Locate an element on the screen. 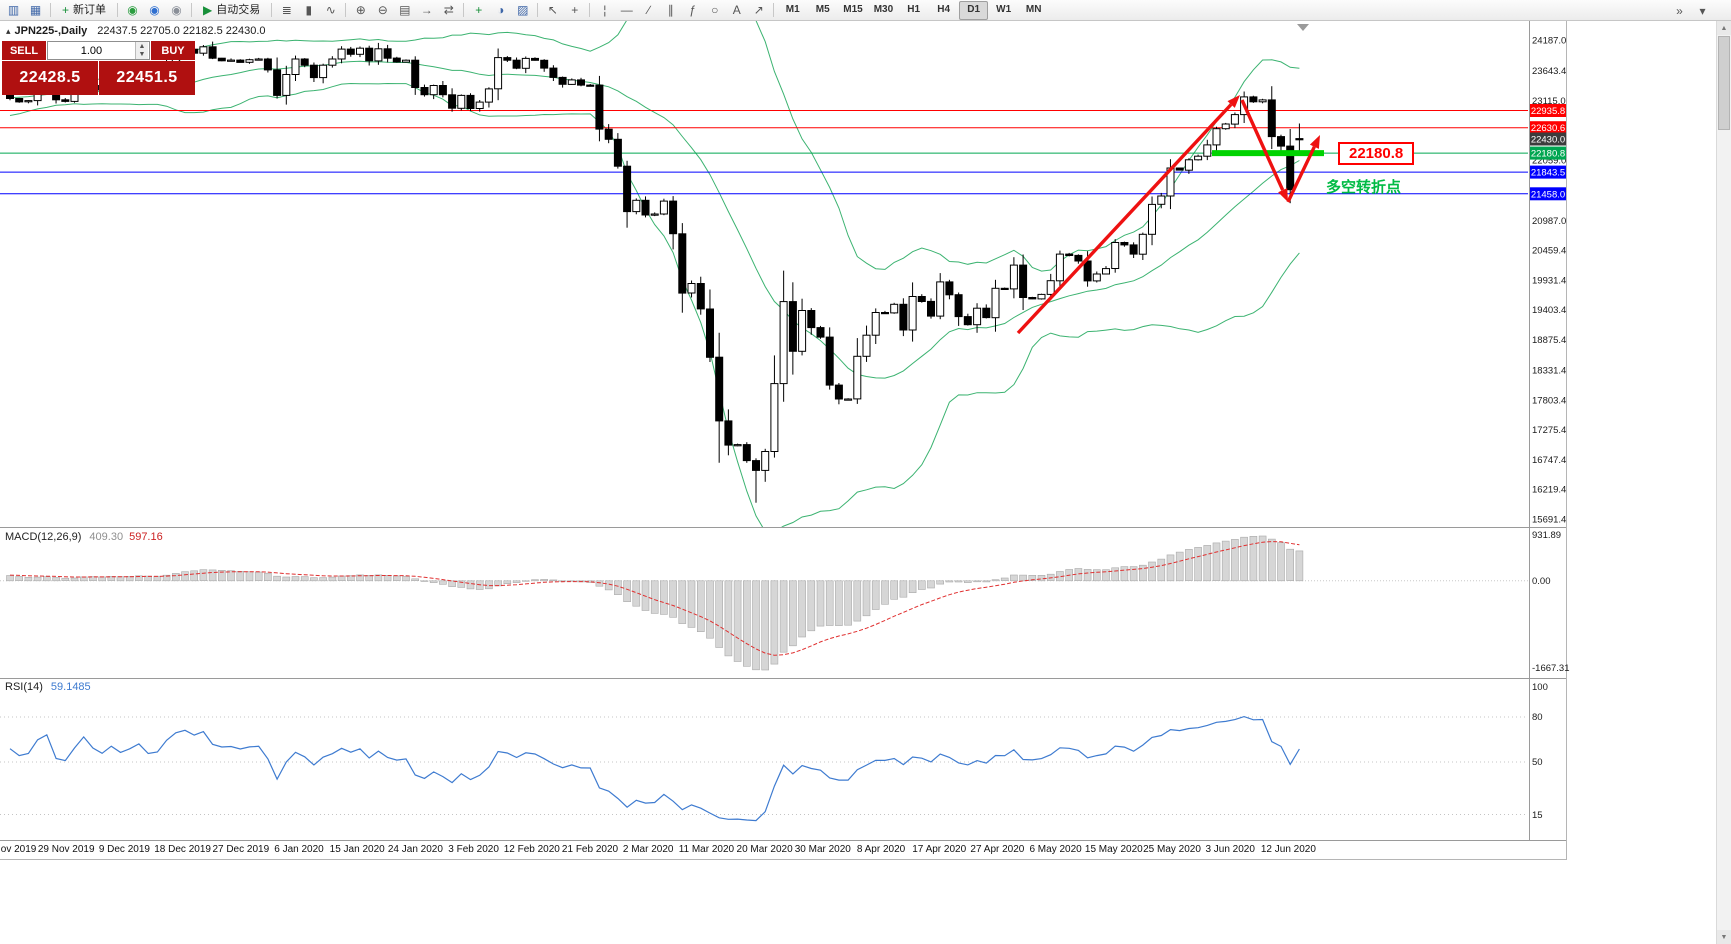 This screenshot has height=944, width=1731. macd-histogram is located at coordinates (655, 603).